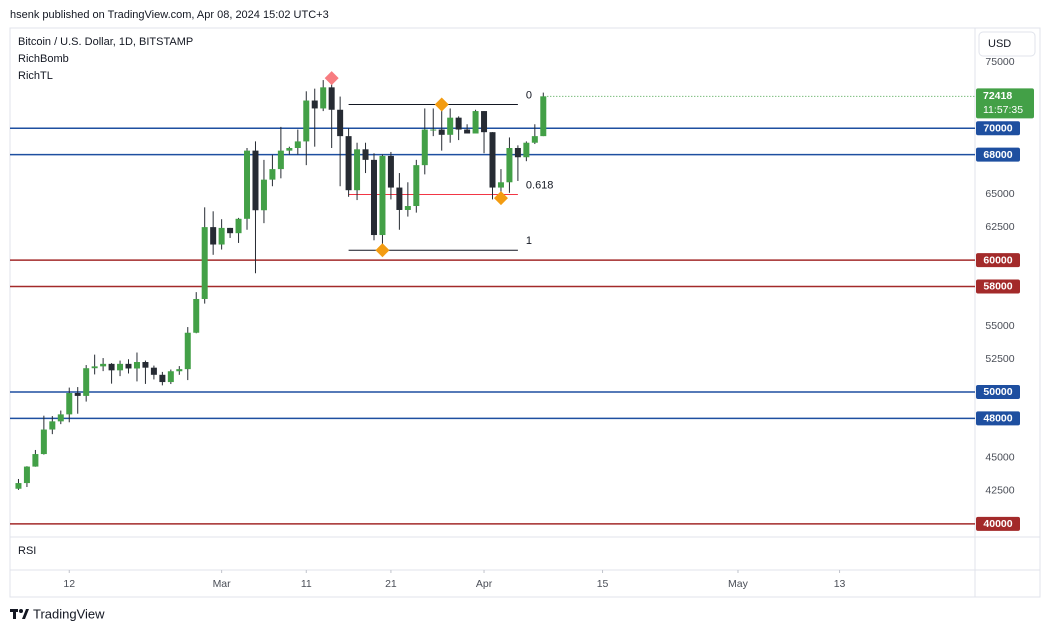  I want to click on x-tick-label: 12, so click(69, 584).